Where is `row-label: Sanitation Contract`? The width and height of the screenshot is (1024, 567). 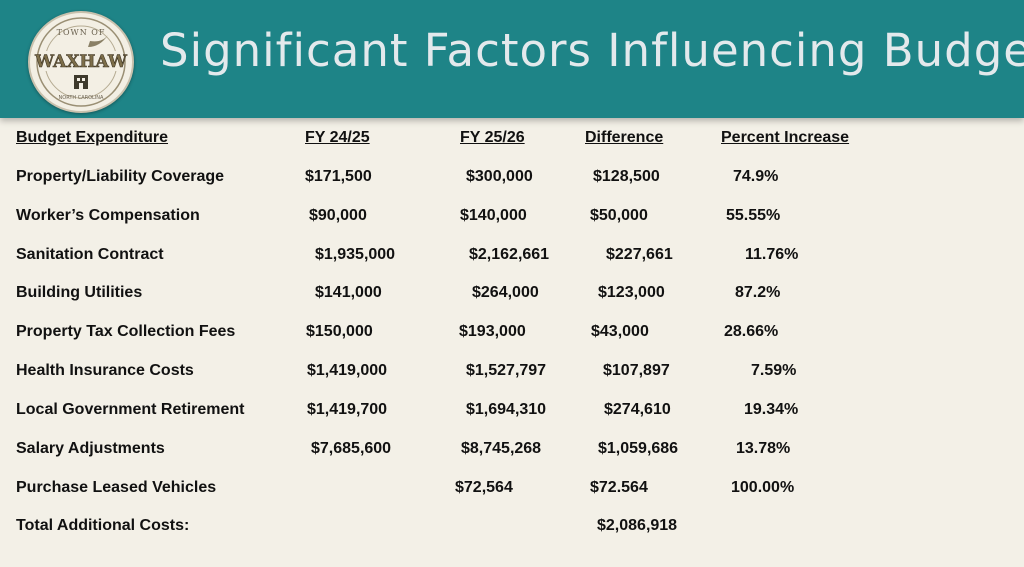
row-label: Sanitation Contract is located at coordinates (90, 254).